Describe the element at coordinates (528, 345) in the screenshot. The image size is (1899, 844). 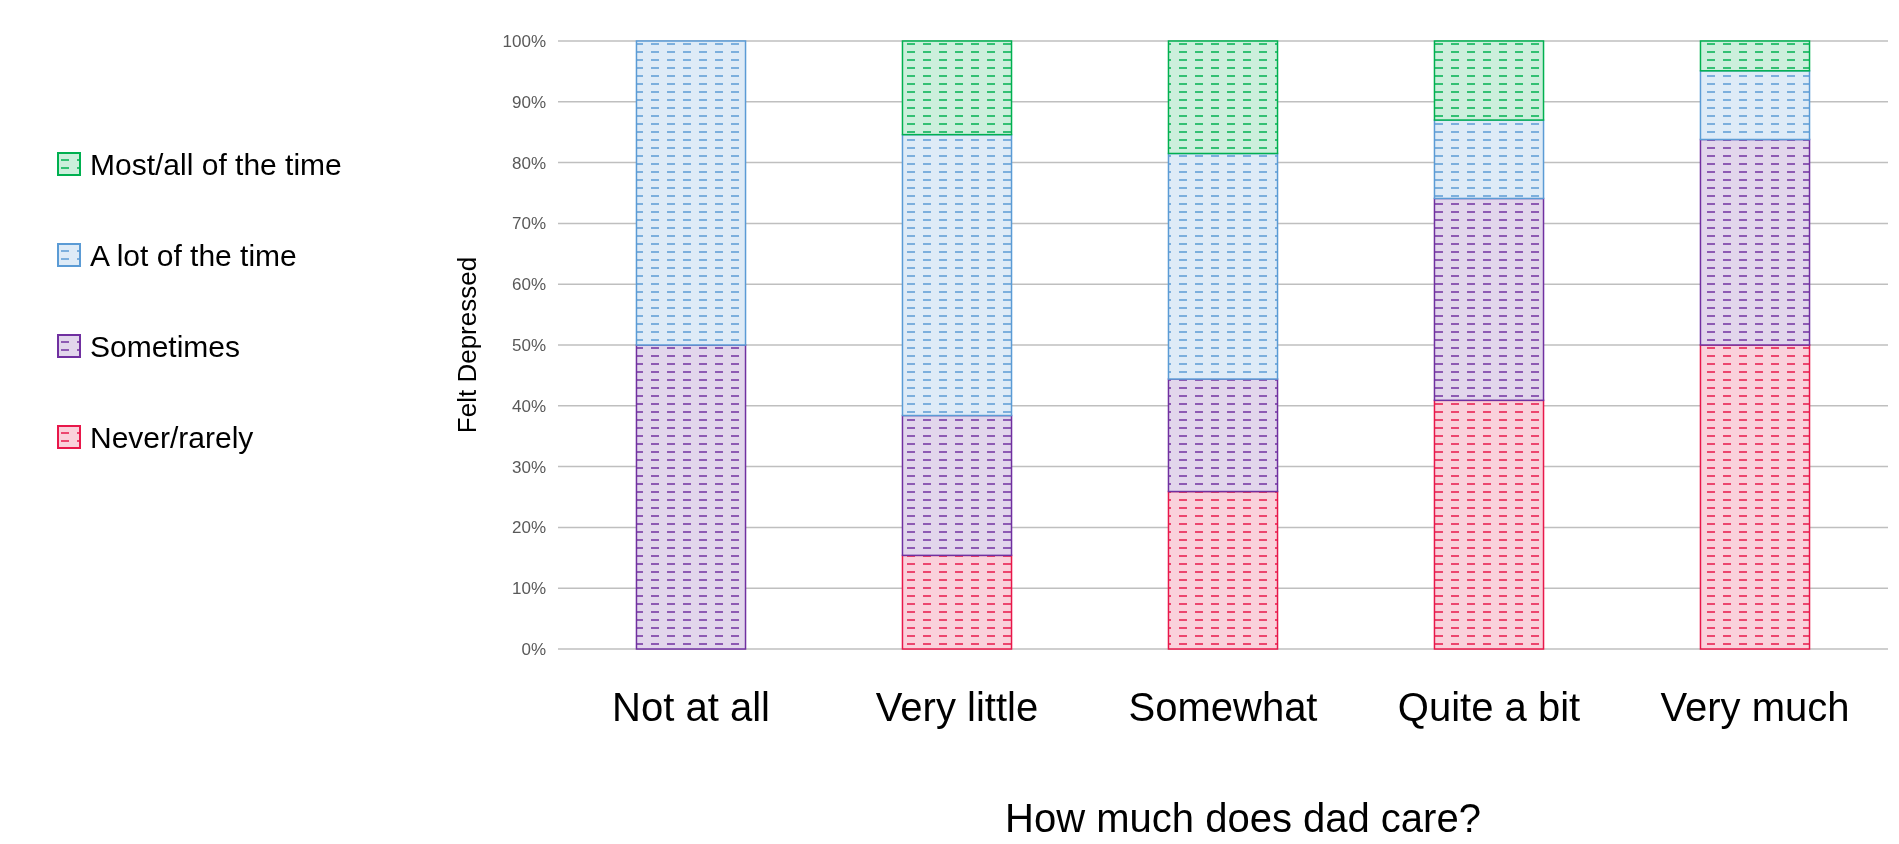
I see `y-tick-label: 50%` at that location.